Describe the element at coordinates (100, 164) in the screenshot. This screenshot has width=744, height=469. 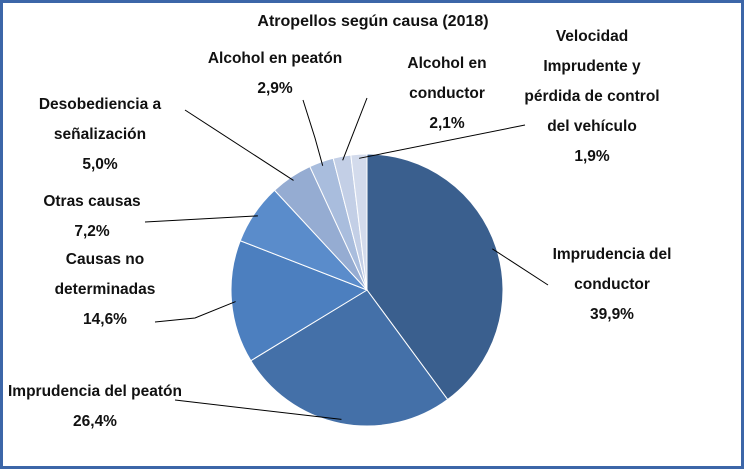
I see `value-label: 5,0%` at that location.